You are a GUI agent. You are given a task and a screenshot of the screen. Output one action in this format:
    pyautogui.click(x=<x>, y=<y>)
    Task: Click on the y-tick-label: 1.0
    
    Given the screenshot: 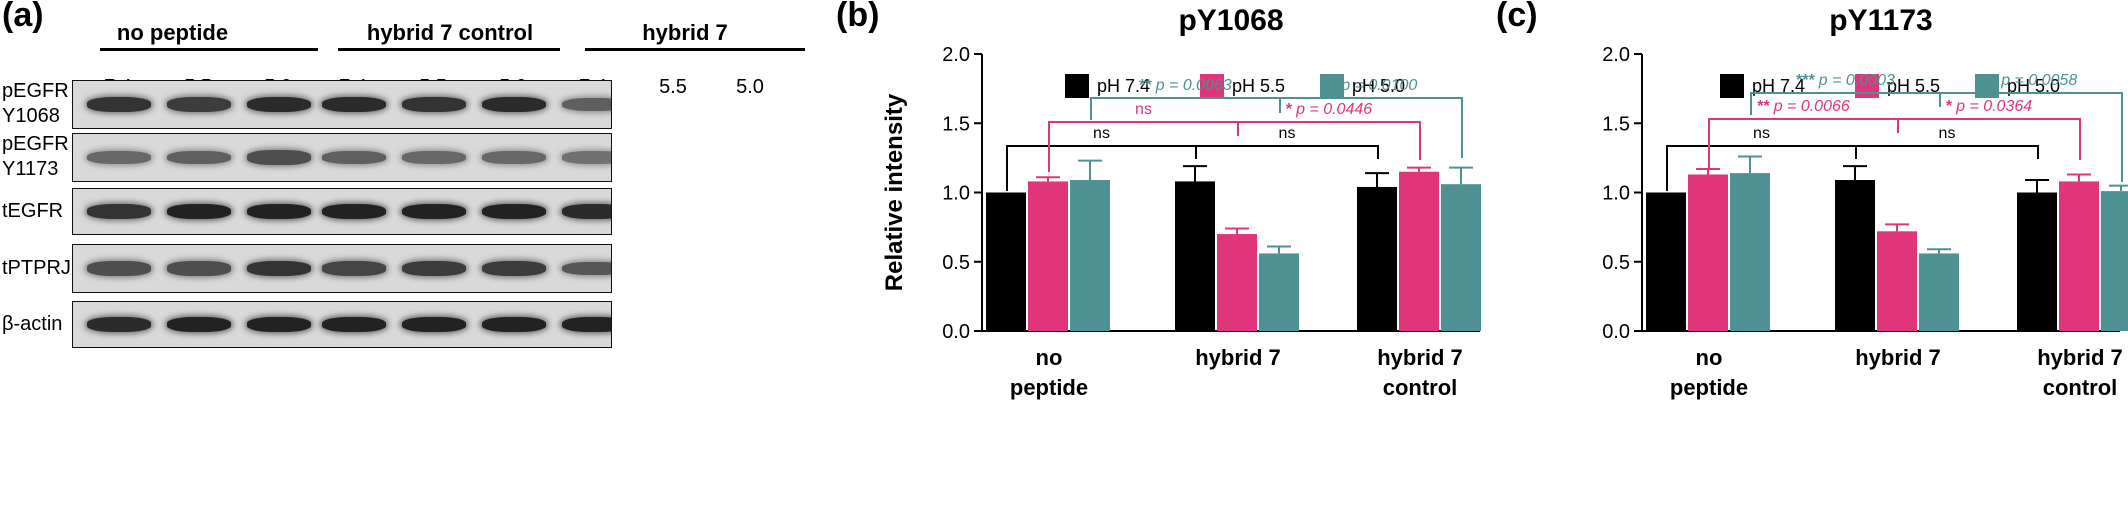 What is the action you would take?
    pyautogui.click(x=956, y=194)
    